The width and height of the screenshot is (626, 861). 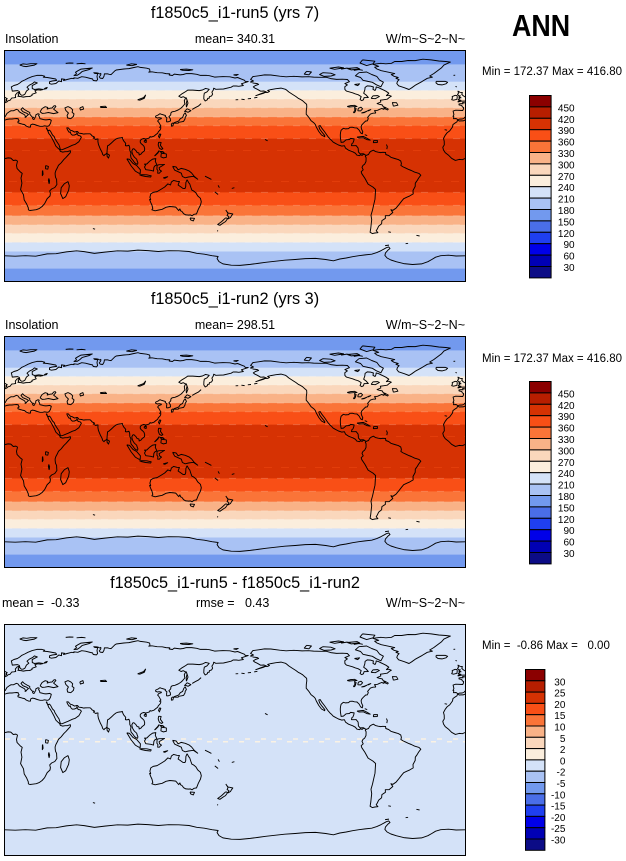 I want to click on svg-text: 25, so click(x=560, y=693).